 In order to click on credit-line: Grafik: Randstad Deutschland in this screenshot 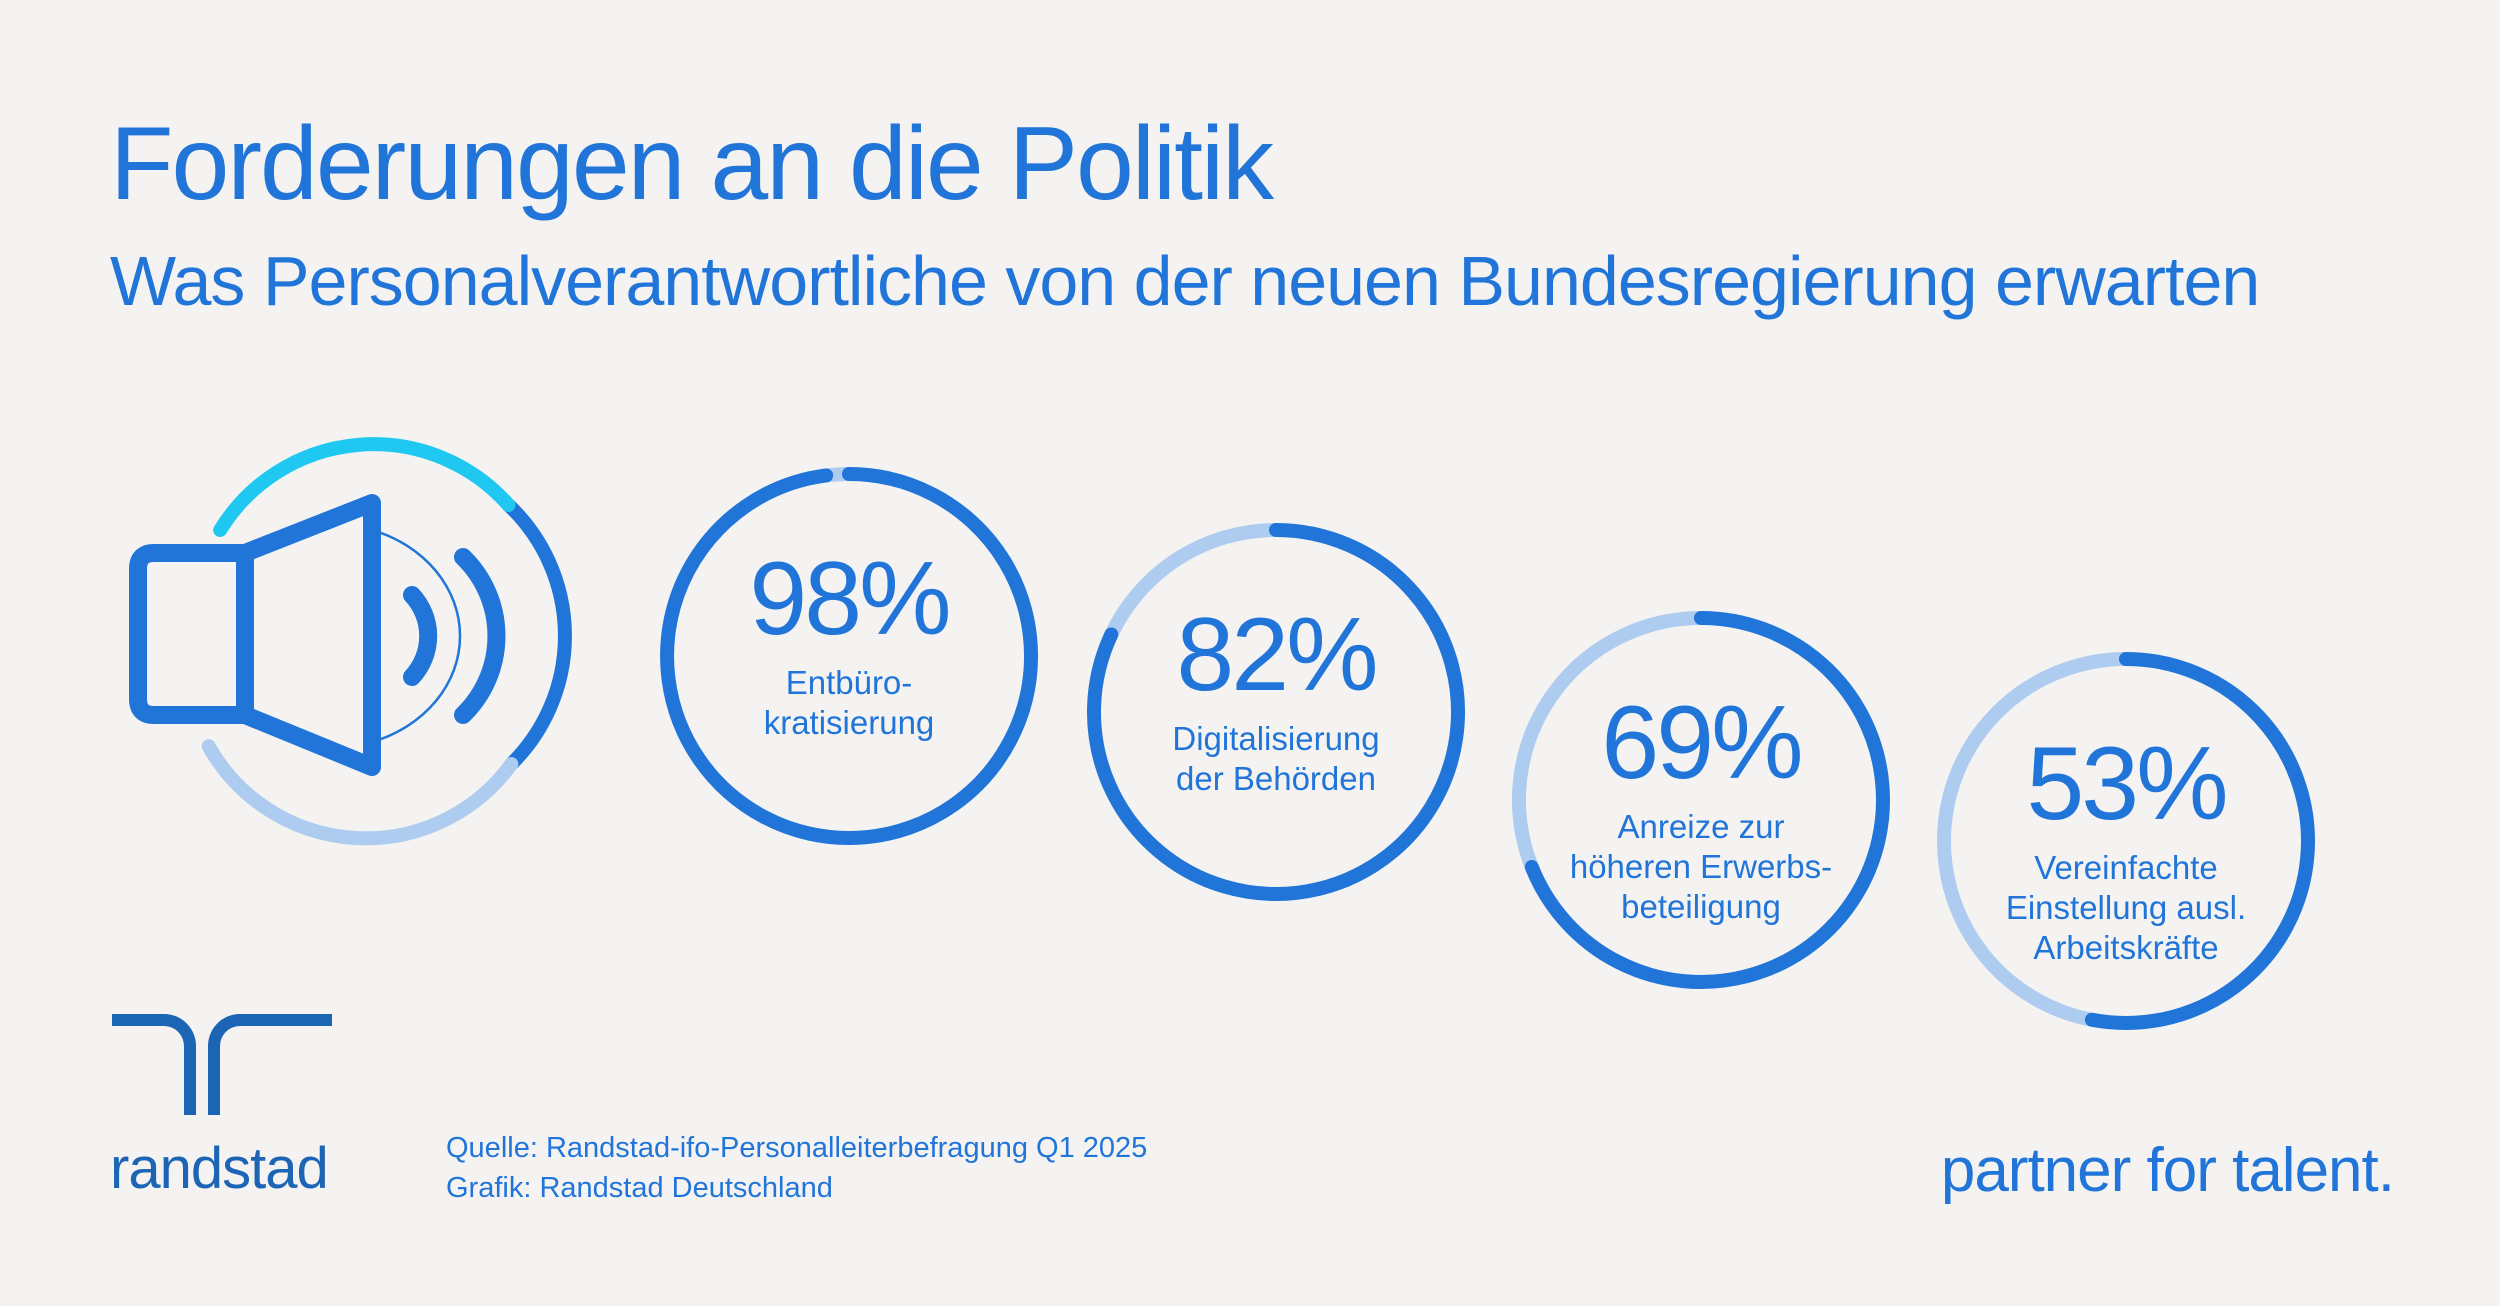, I will do `click(639, 1188)`.